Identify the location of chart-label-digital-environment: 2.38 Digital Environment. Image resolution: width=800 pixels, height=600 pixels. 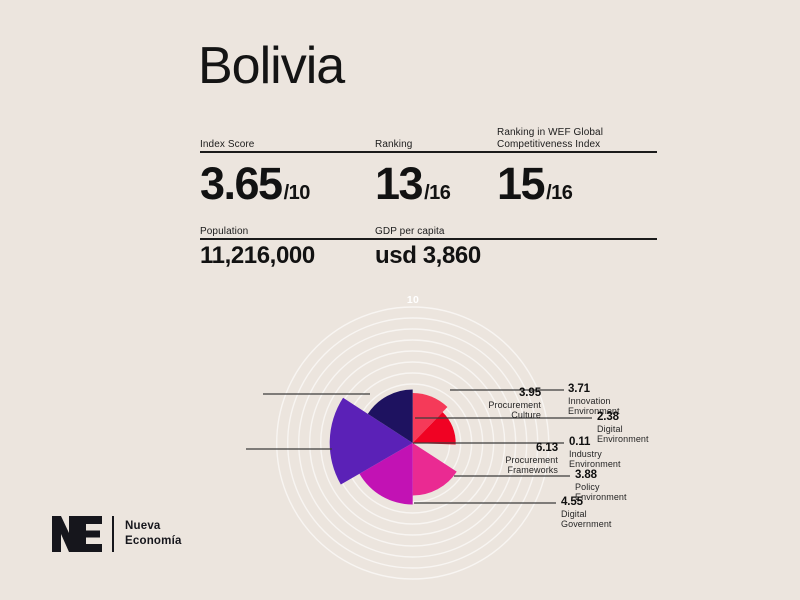
(623, 427).